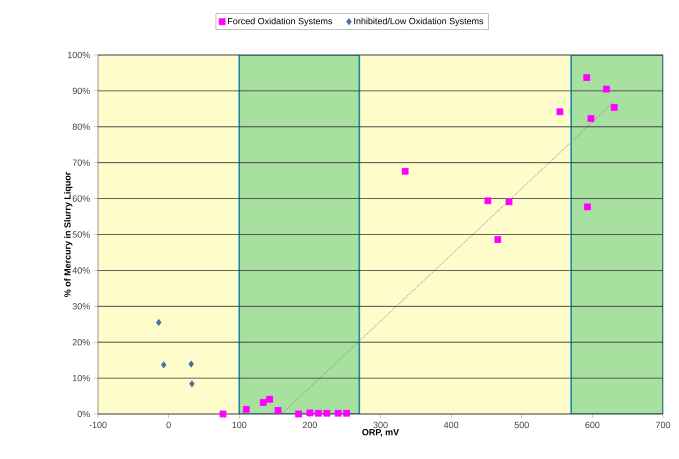  What do you see at coordinates (380, 425) in the screenshot?
I see `x-tick-label: 300` at bounding box center [380, 425].